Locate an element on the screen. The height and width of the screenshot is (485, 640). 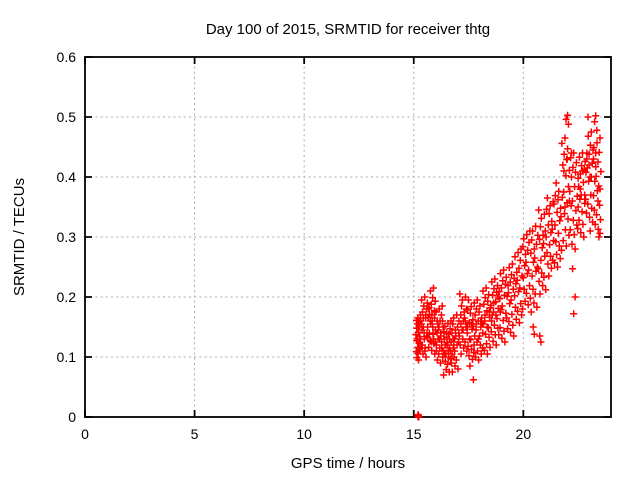
x-tick-label: 5 is located at coordinates (195, 434).